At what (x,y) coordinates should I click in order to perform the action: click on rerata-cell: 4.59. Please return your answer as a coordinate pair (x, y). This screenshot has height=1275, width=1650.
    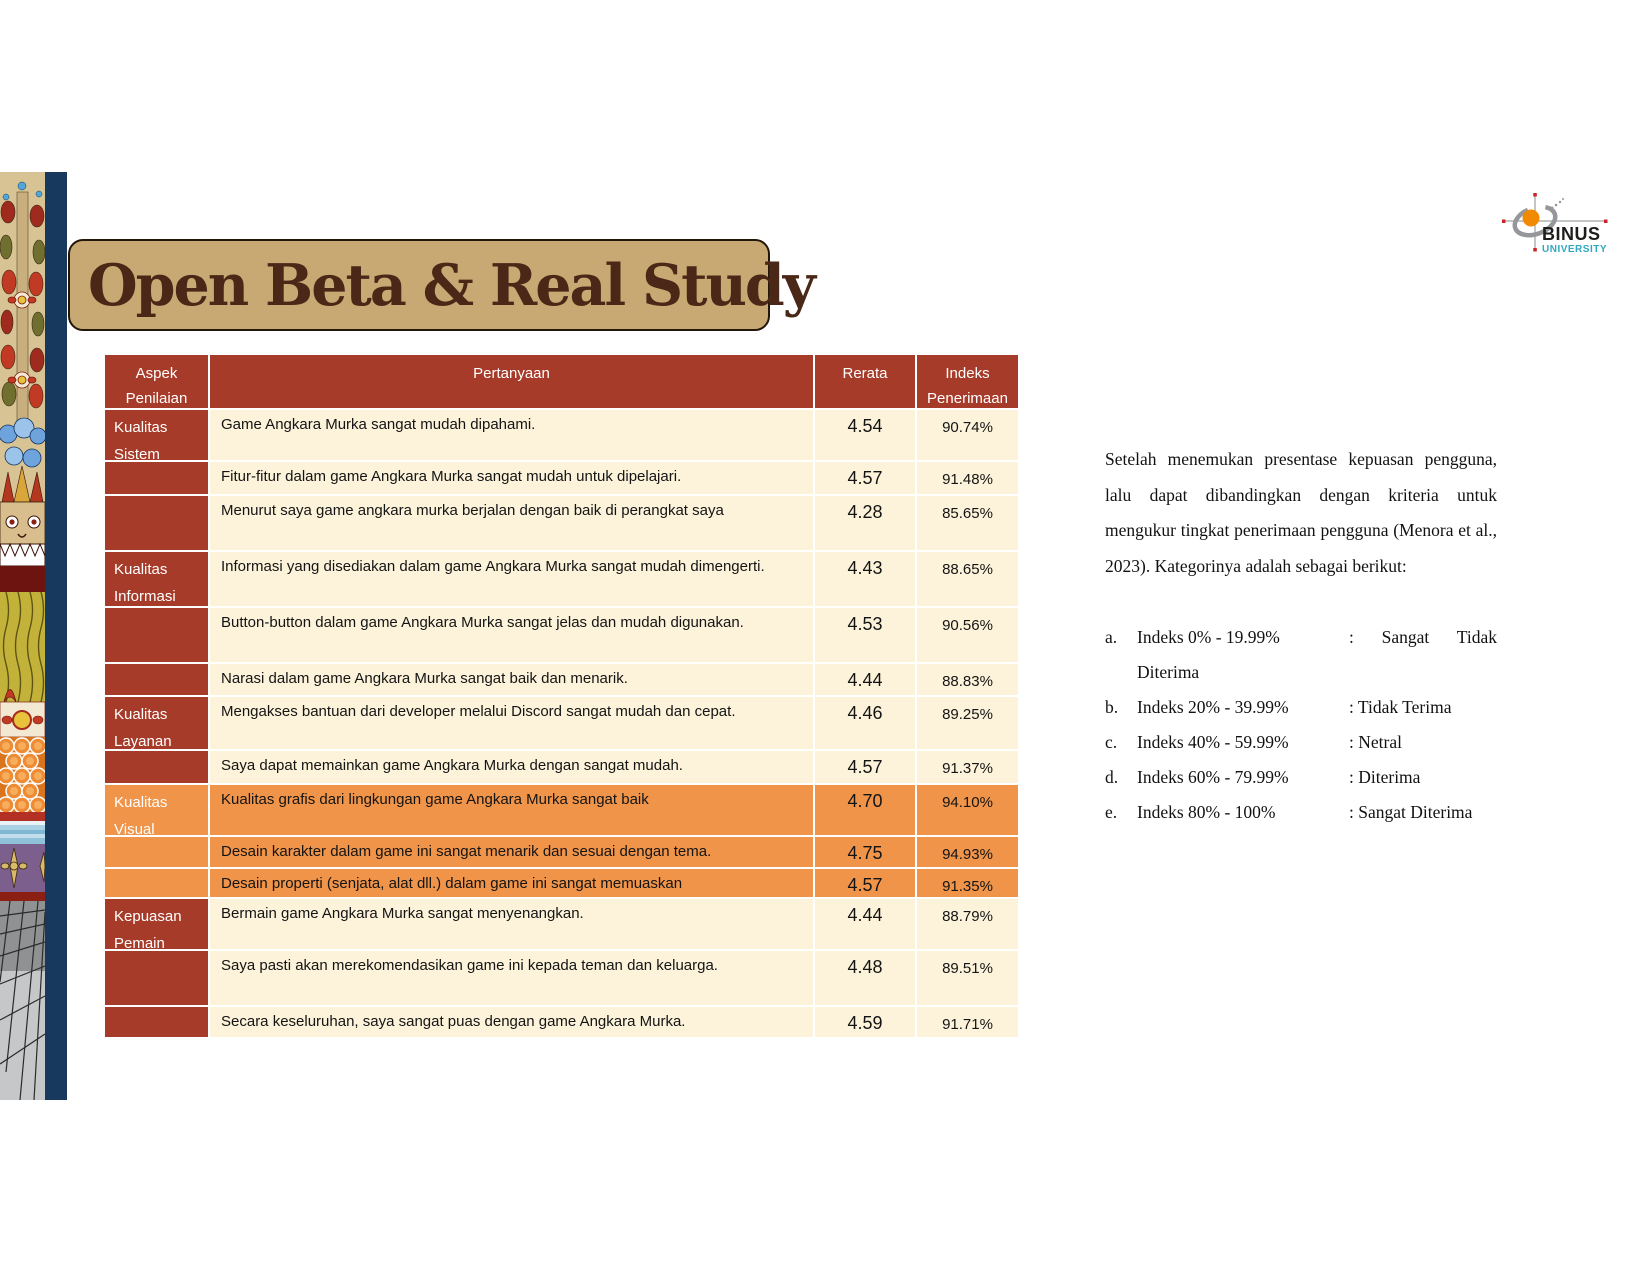
    Looking at the image, I should click on (865, 1022).